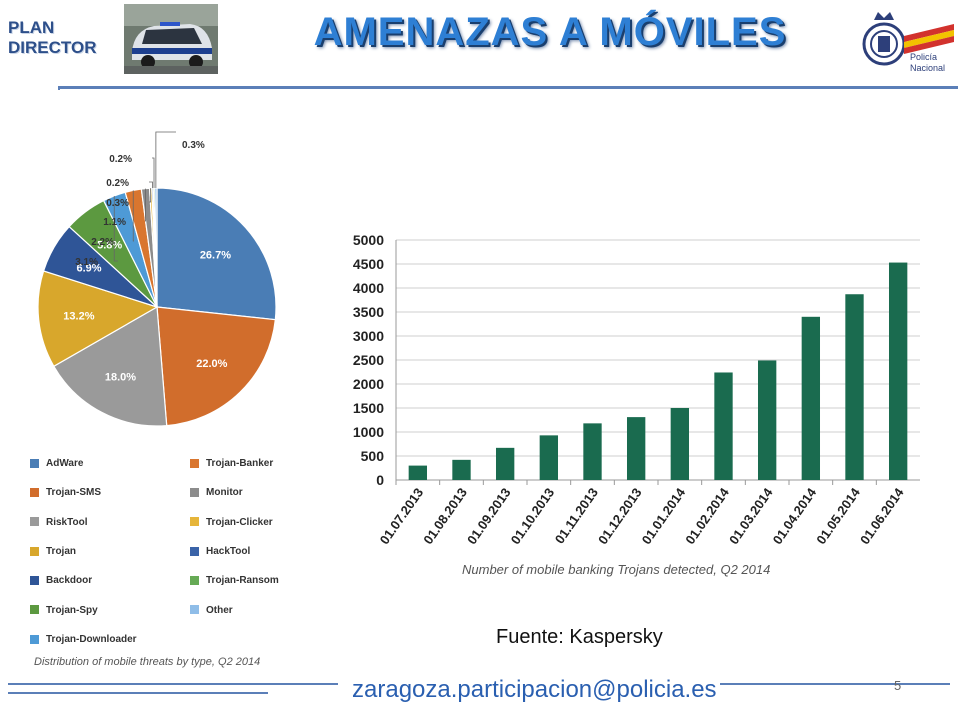 The height and width of the screenshot is (720, 960). Describe the element at coordinates (52, 47) in the screenshot. I see `plan-line-2: DIRECTOR` at that location.